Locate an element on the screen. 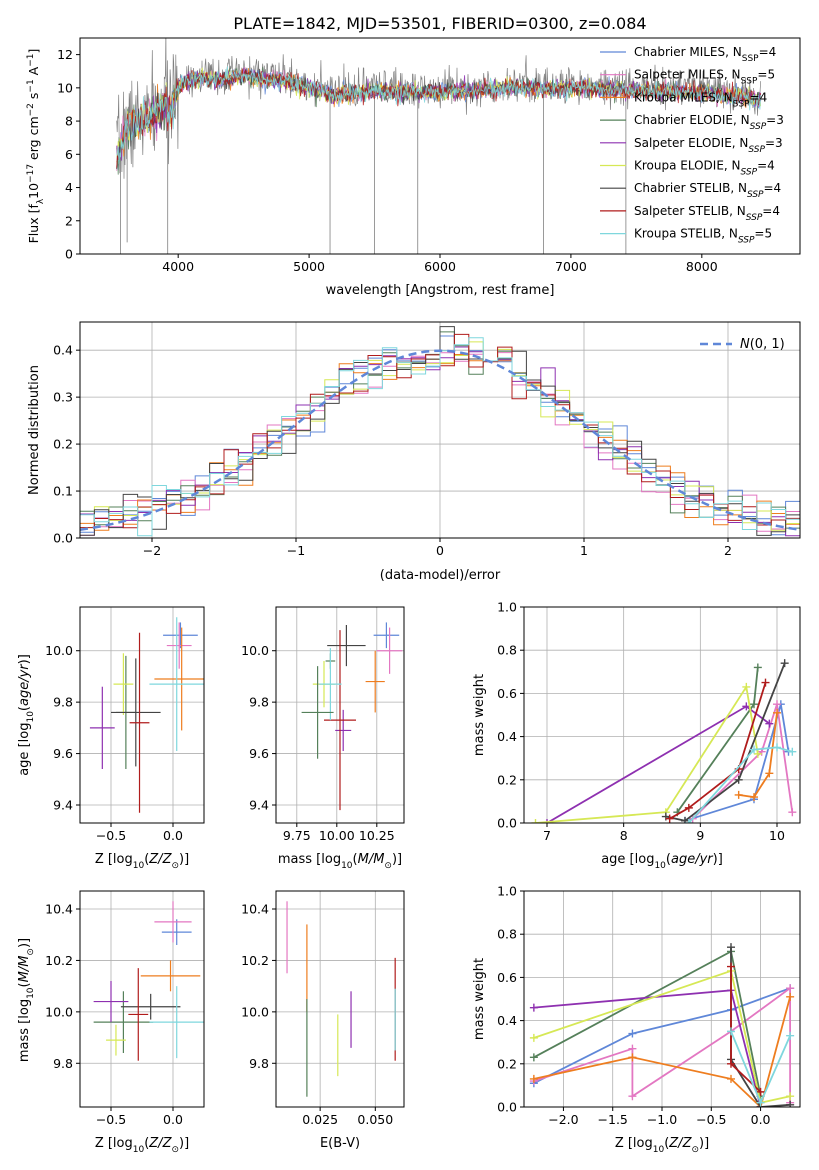  model-fit-line is located at coordinates (439, 115).